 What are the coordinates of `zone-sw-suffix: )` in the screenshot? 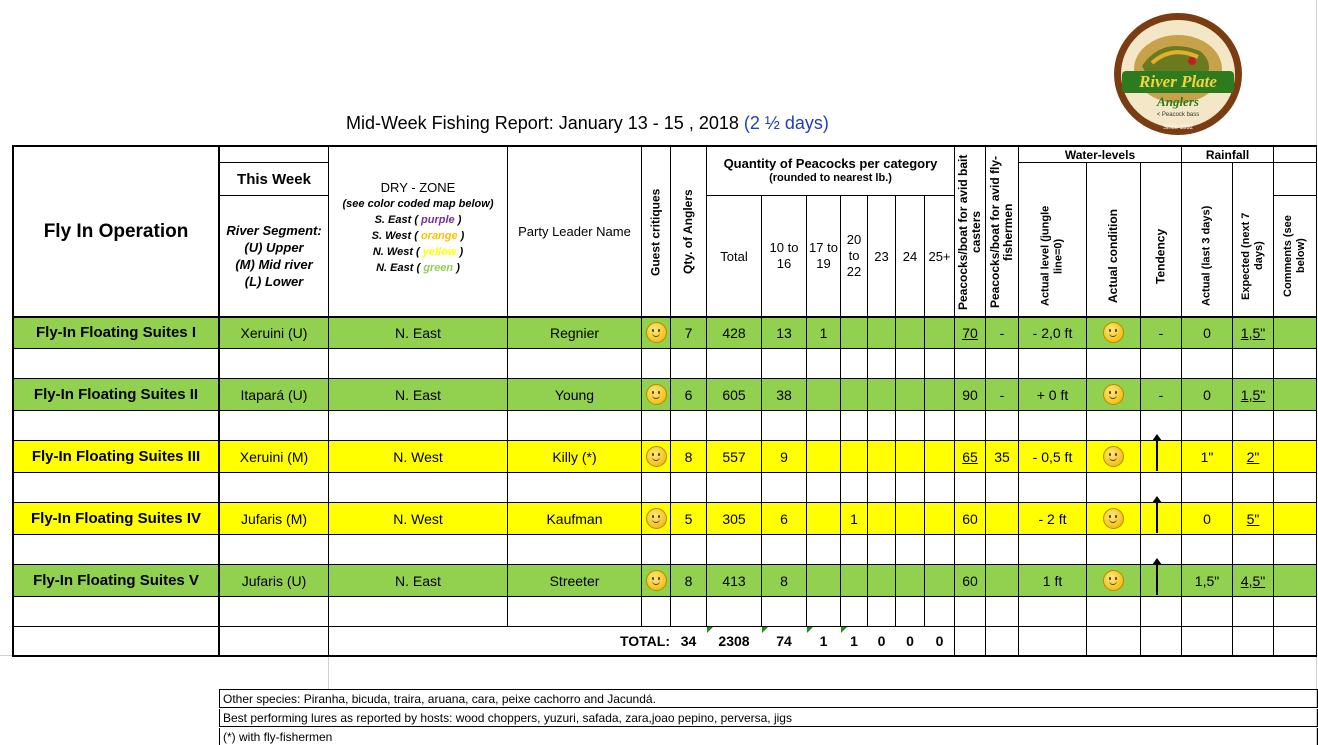 It's located at (461, 236).